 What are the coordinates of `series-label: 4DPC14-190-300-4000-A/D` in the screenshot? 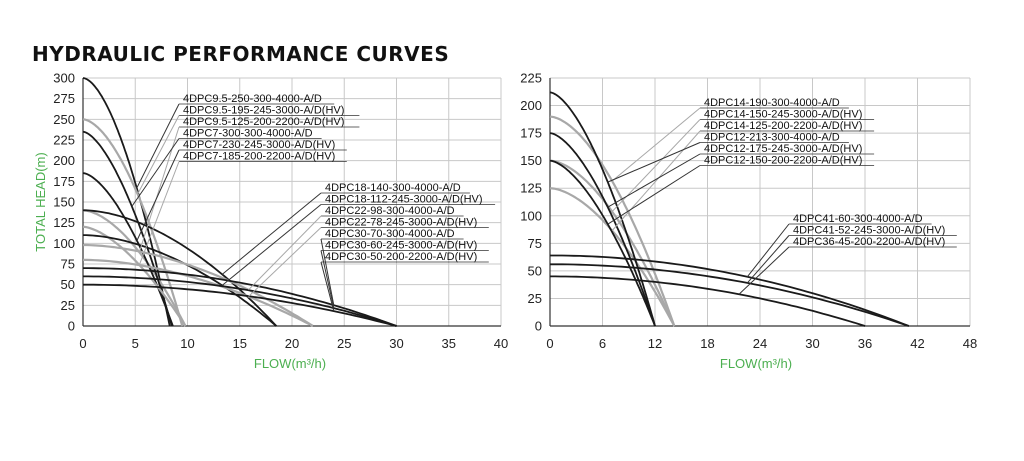 It's located at (772, 103).